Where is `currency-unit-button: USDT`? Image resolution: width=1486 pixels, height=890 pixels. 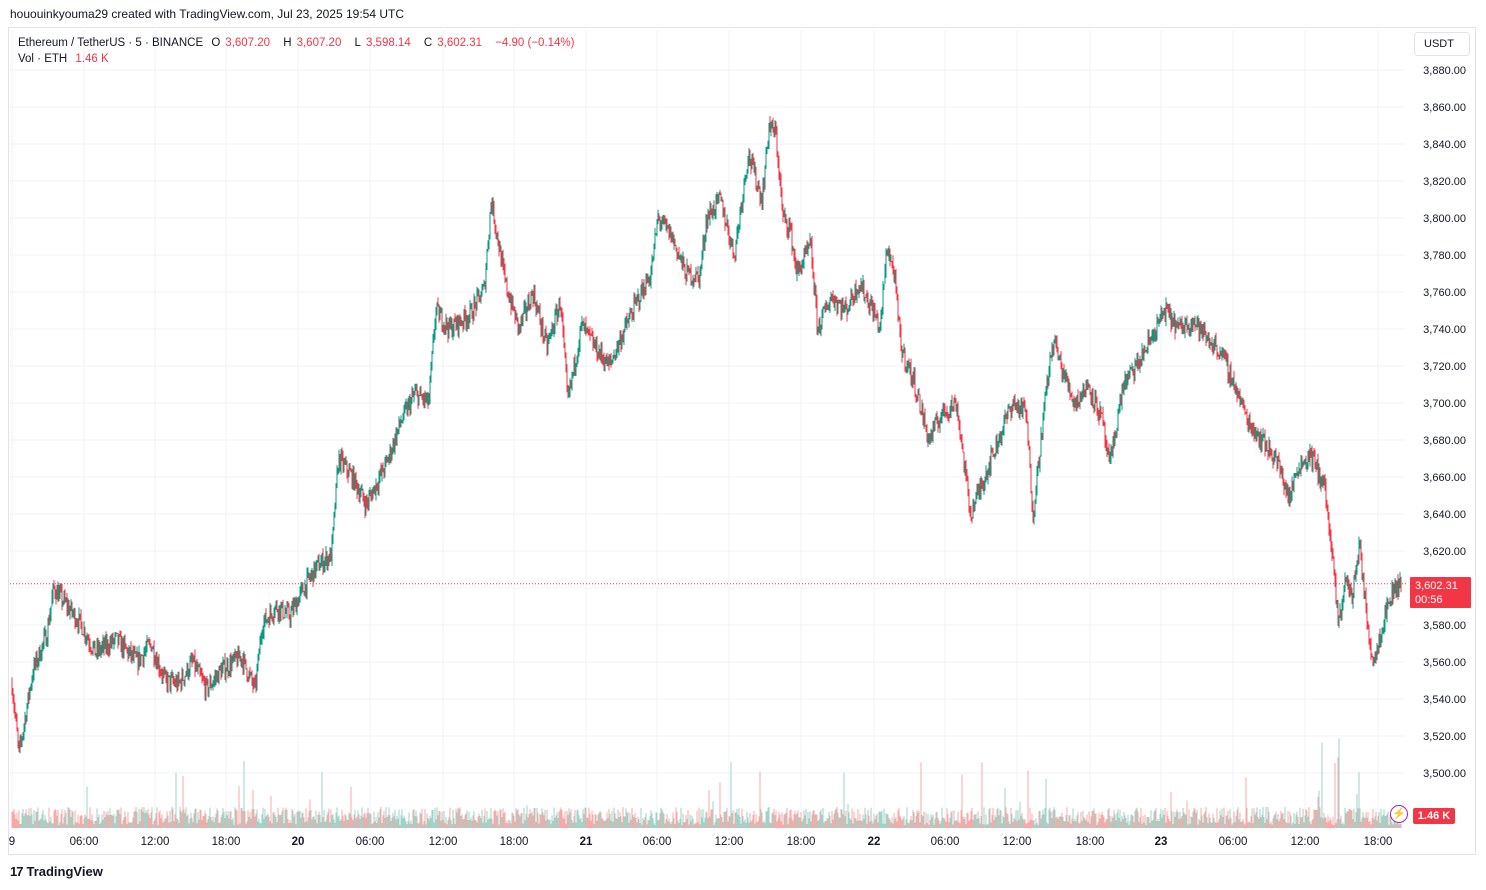
currency-unit-button: USDT is located at coordinates (1442, 44).